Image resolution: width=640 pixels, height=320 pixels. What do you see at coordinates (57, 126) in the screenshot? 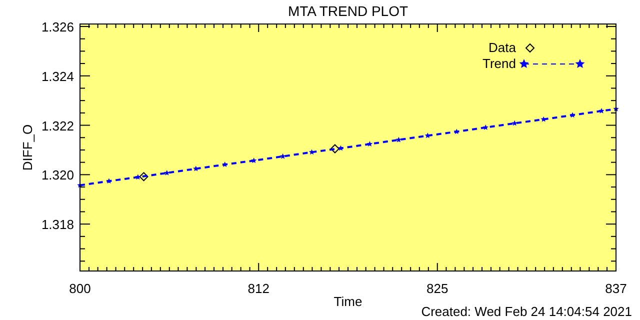
I see `y-tick-label: 1.322` at bounding box center [57, 126].